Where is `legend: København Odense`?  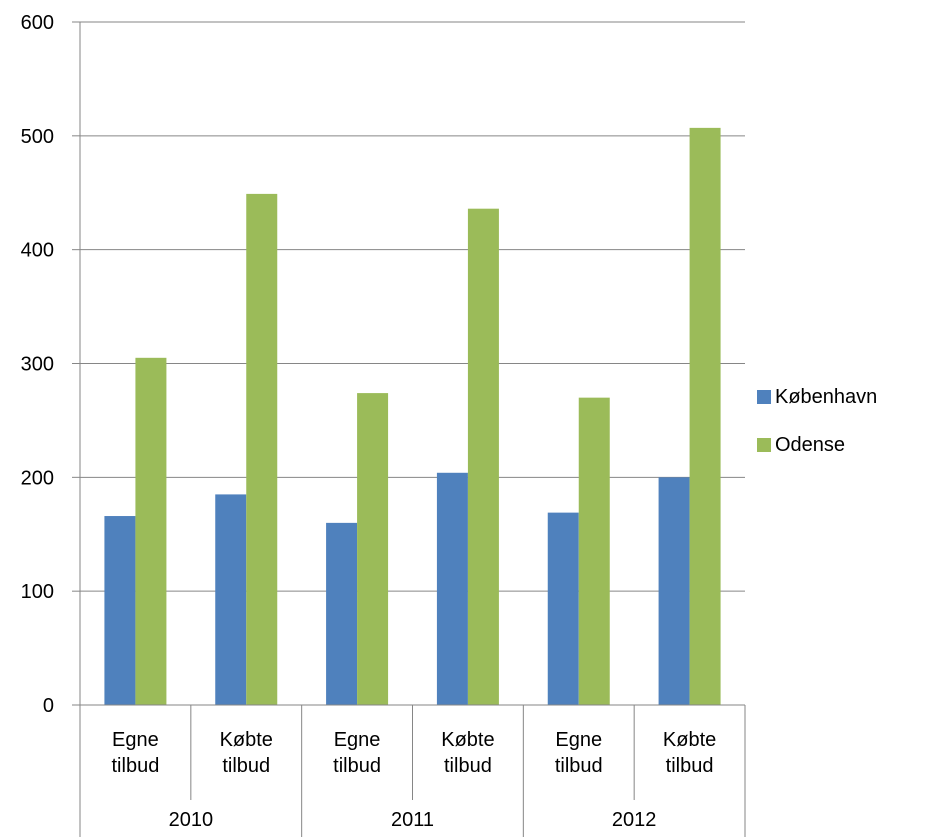 legend: København Odense is located at coordinates (817, 421).